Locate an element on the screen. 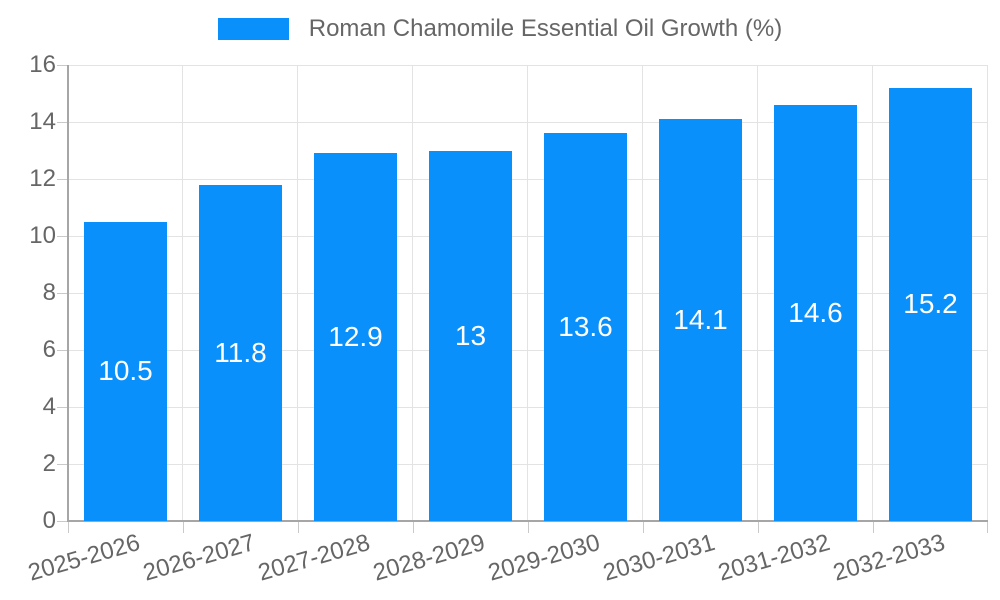 The width and height of the screenshot is (1000, 600). y-axis-tick-label: 0 is located at coordinates (49, 520).